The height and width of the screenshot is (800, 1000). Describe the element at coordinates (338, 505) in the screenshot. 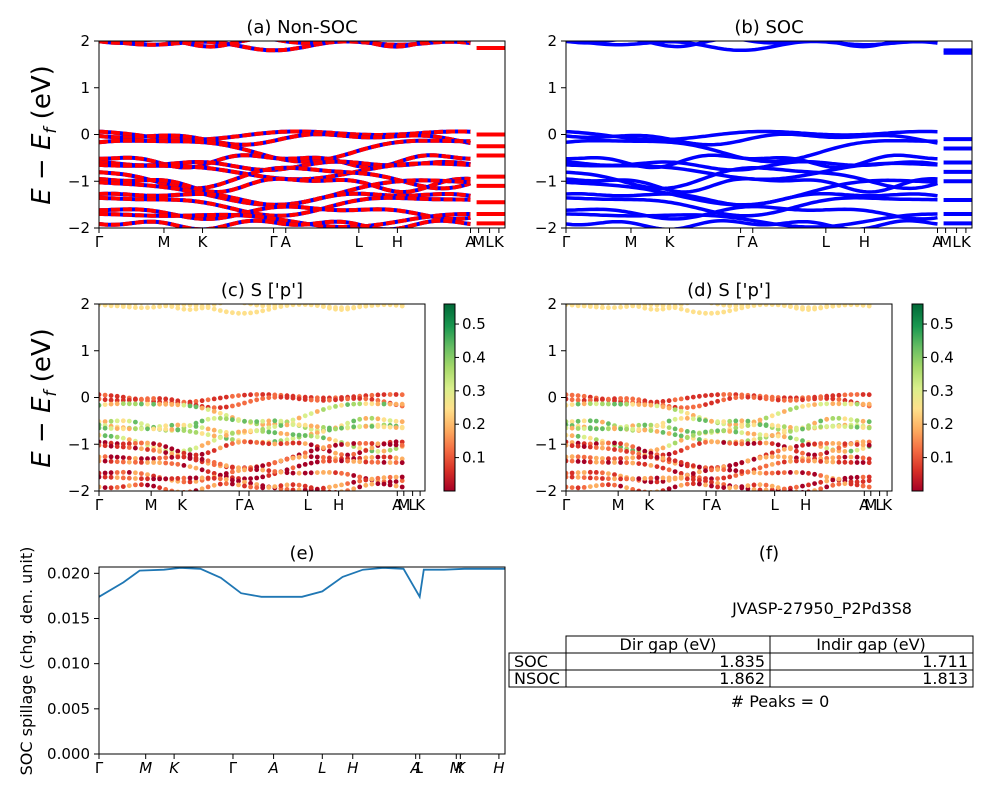

I see `x-tick-label: H` at that location.